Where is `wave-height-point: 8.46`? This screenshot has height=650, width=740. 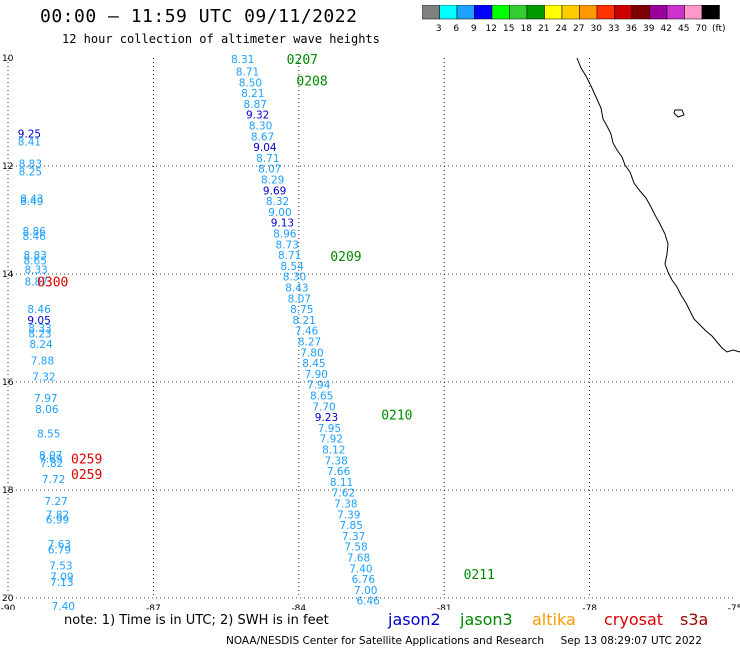
wave-height-point: 8.46 is located at coordinates (39, 310).